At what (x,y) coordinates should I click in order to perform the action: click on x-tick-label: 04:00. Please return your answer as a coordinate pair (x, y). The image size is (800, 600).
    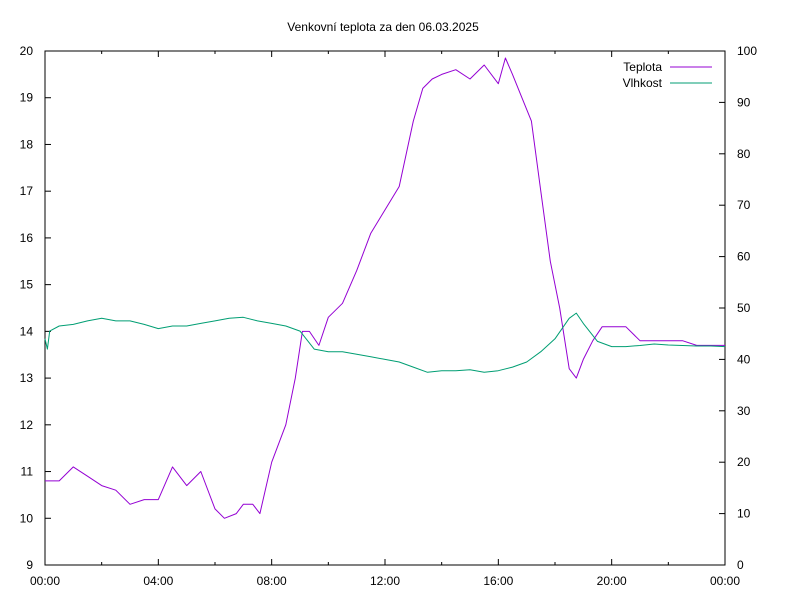
    Looking at the image, I should click on (158, 581).